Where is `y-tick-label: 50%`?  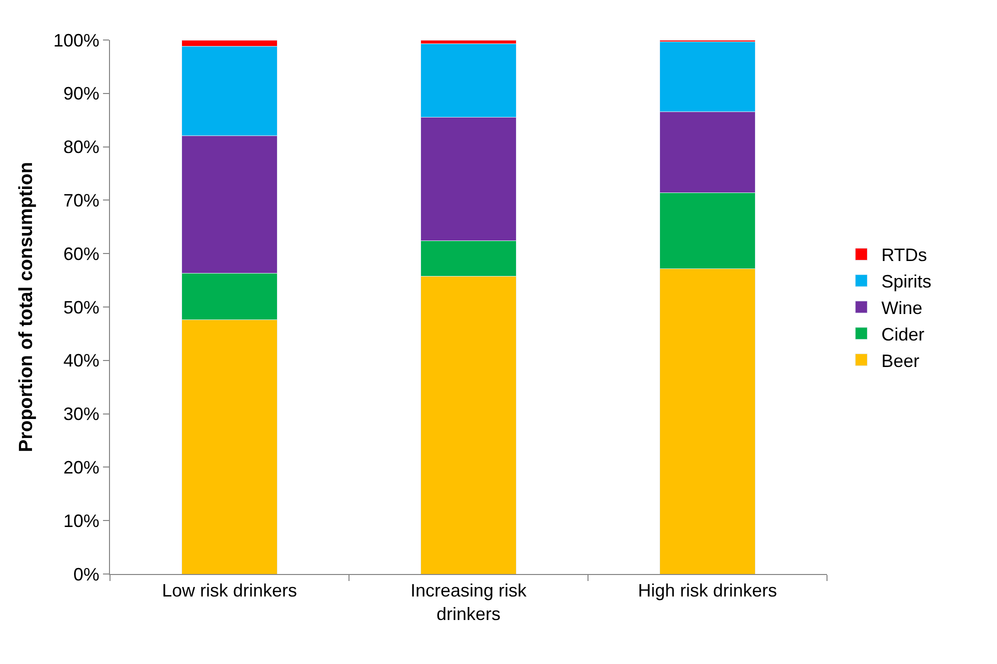
y-tick-label: 50% is located at coordinates (81, 307).